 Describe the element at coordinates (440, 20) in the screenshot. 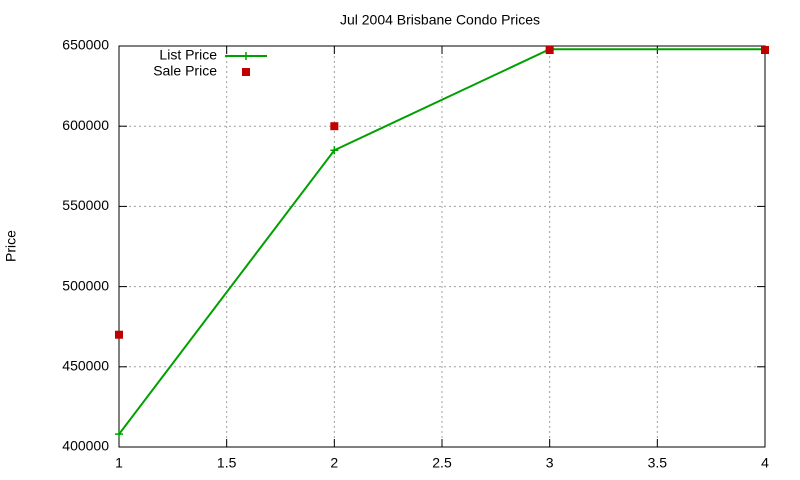

I see `chart-title: Jul 2004 Brisbane Condo Prices` at that location.